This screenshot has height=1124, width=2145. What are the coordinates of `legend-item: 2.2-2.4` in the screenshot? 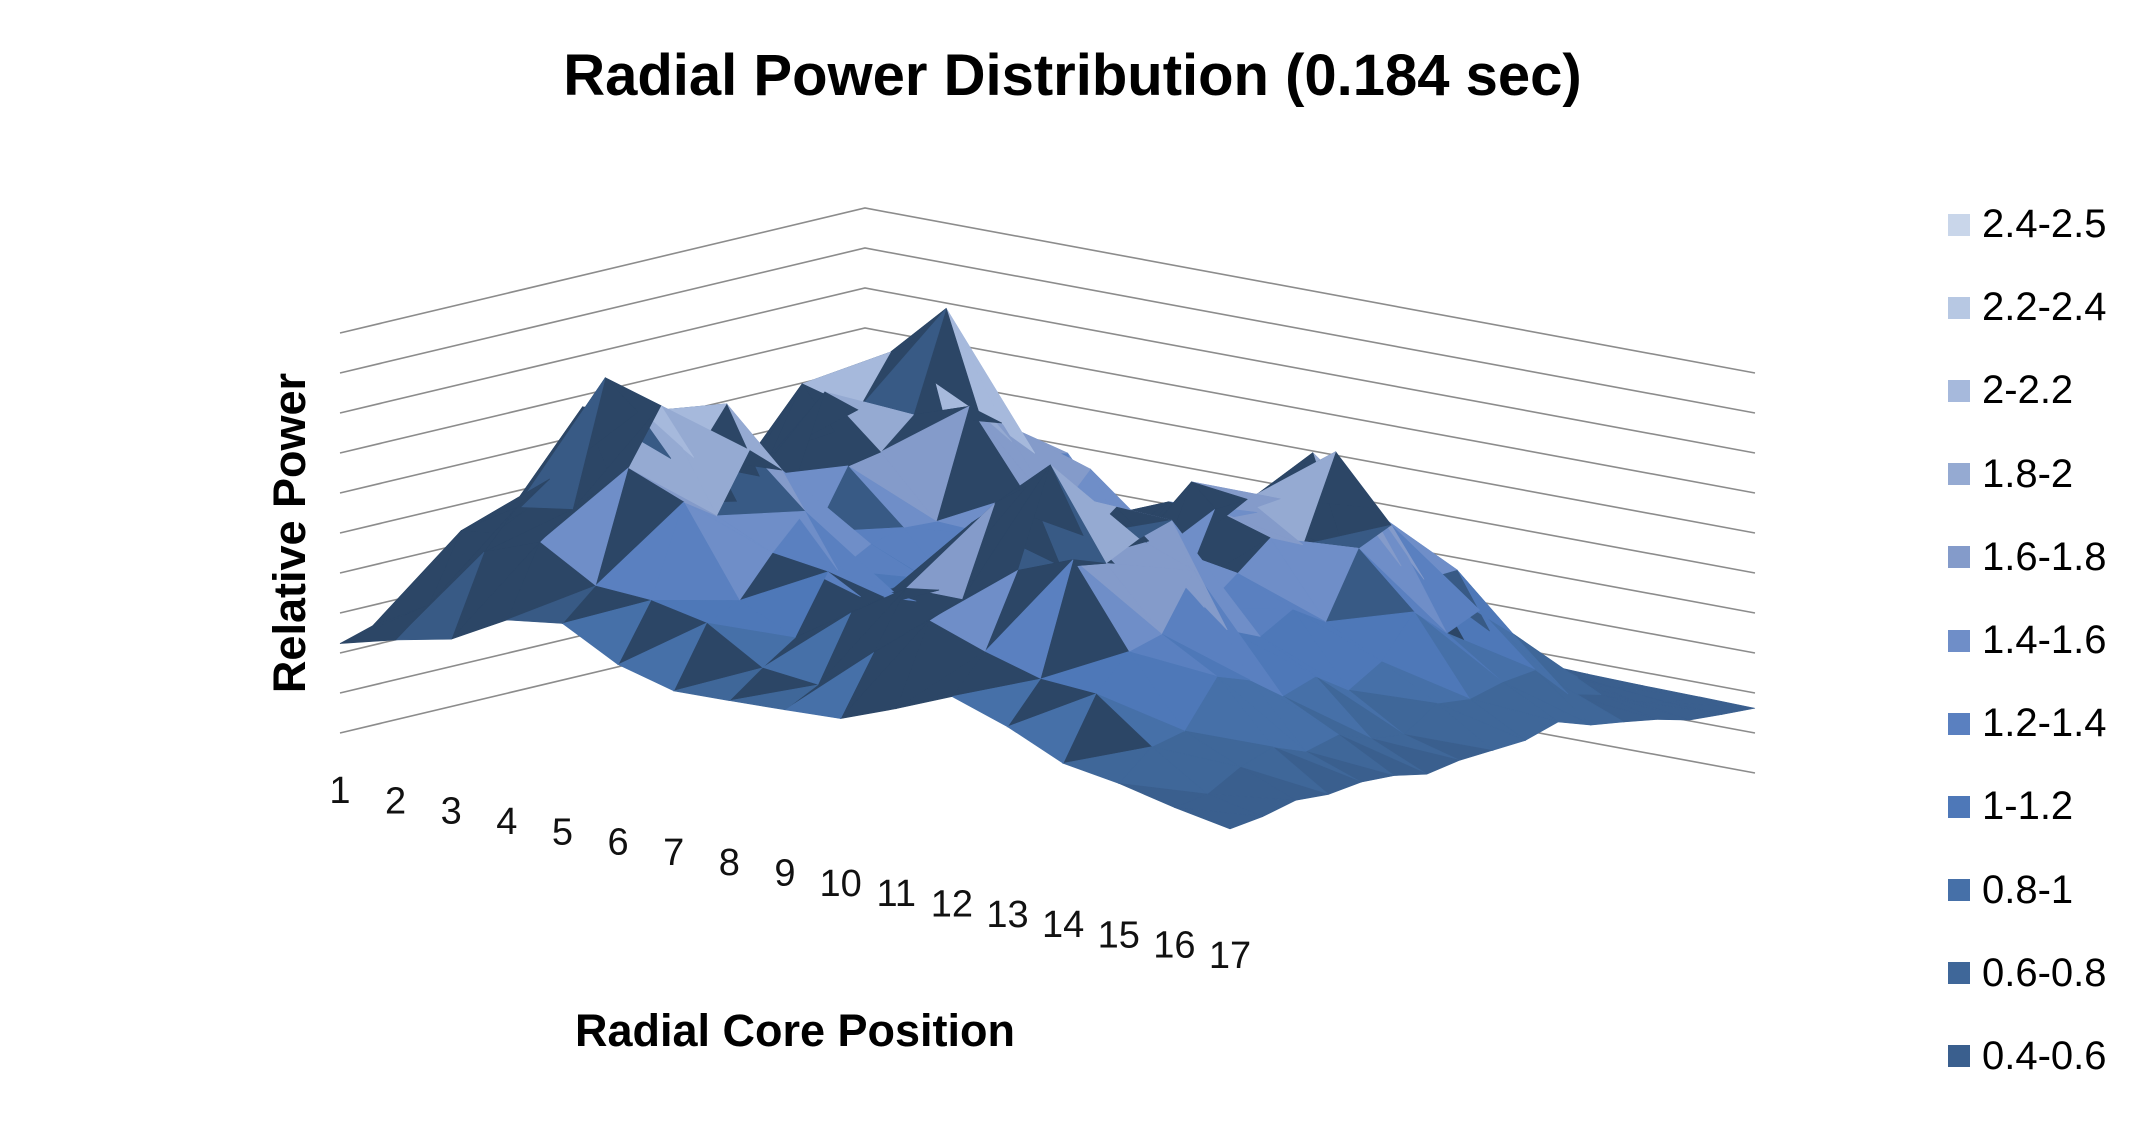 It's located at (2027, 307).